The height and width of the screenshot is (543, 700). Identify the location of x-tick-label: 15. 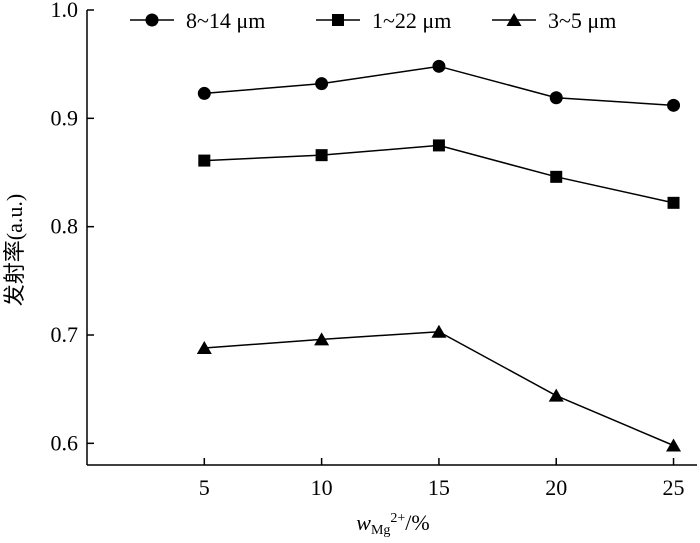
(439, 487).